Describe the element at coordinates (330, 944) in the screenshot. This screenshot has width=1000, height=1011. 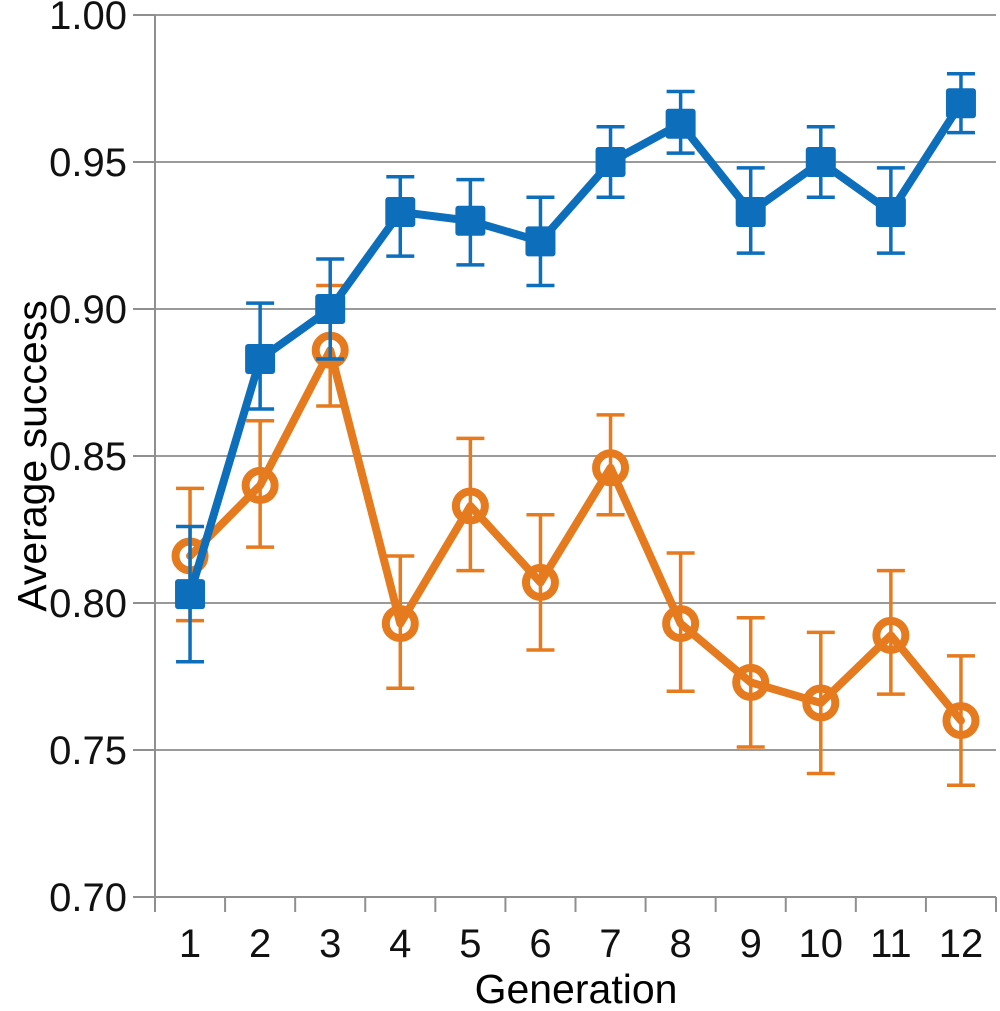
I see `x-tick-label: 3` at that location.